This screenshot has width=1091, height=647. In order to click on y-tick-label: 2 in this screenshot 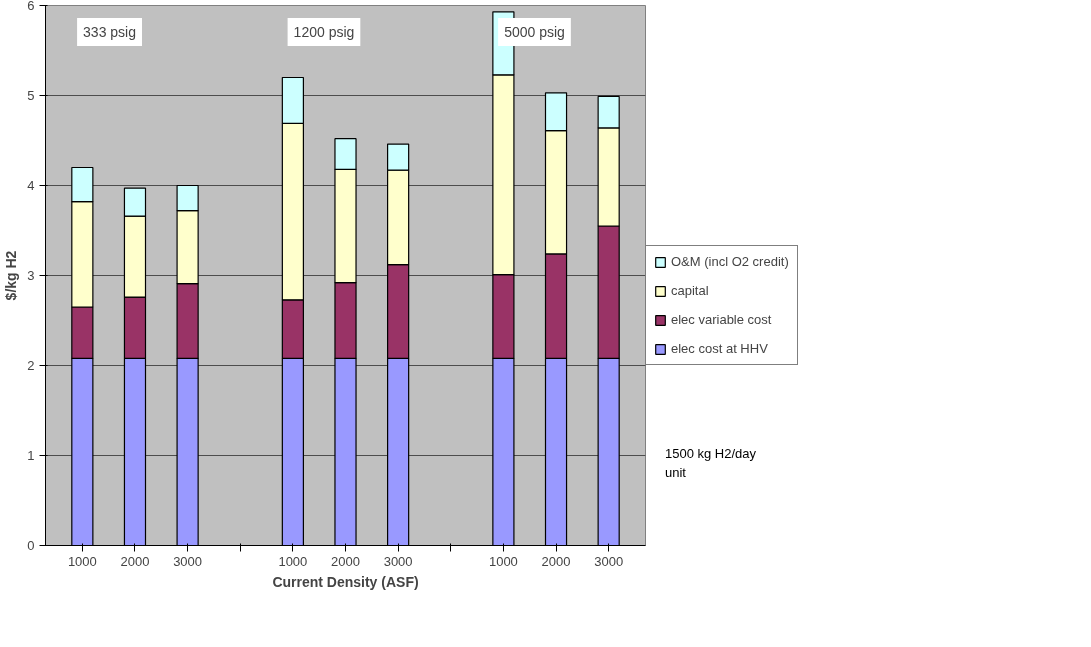, I will do `click(31, 365)`.